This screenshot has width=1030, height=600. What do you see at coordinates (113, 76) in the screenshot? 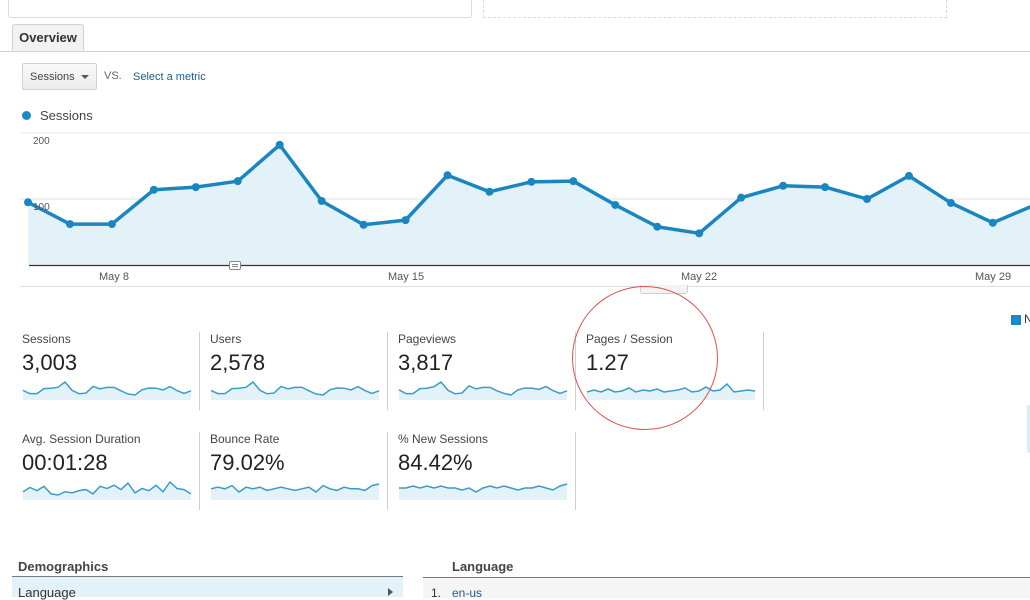
I see `vs-label: VS.` at bounding box center [113, 76].